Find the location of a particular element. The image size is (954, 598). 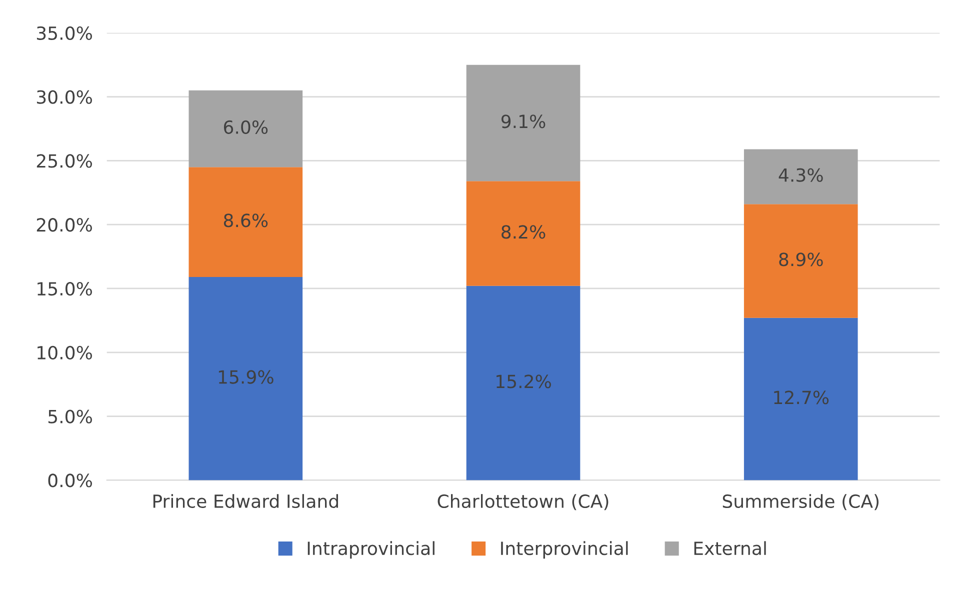

y-tick-label: 10.0% is located at coordinates (65, 353).